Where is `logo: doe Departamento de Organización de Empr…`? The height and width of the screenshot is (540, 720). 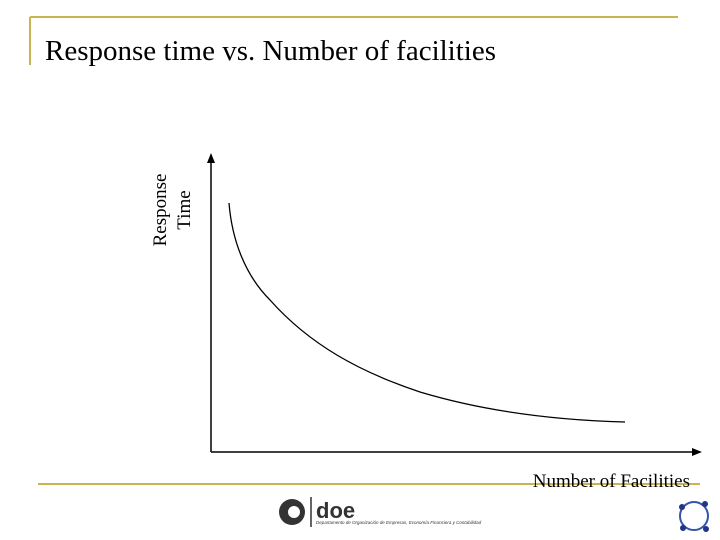 logo: doe Departamento de Organización de Empr… is located at coordinates (380, 512).